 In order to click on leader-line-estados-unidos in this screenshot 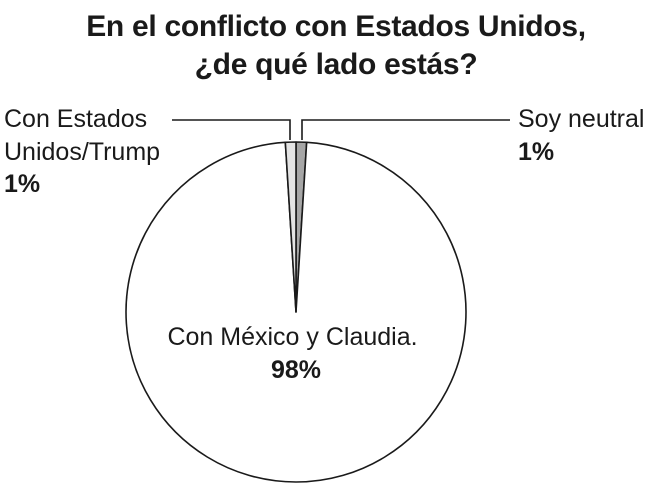, I will do `click(231, 129)`.